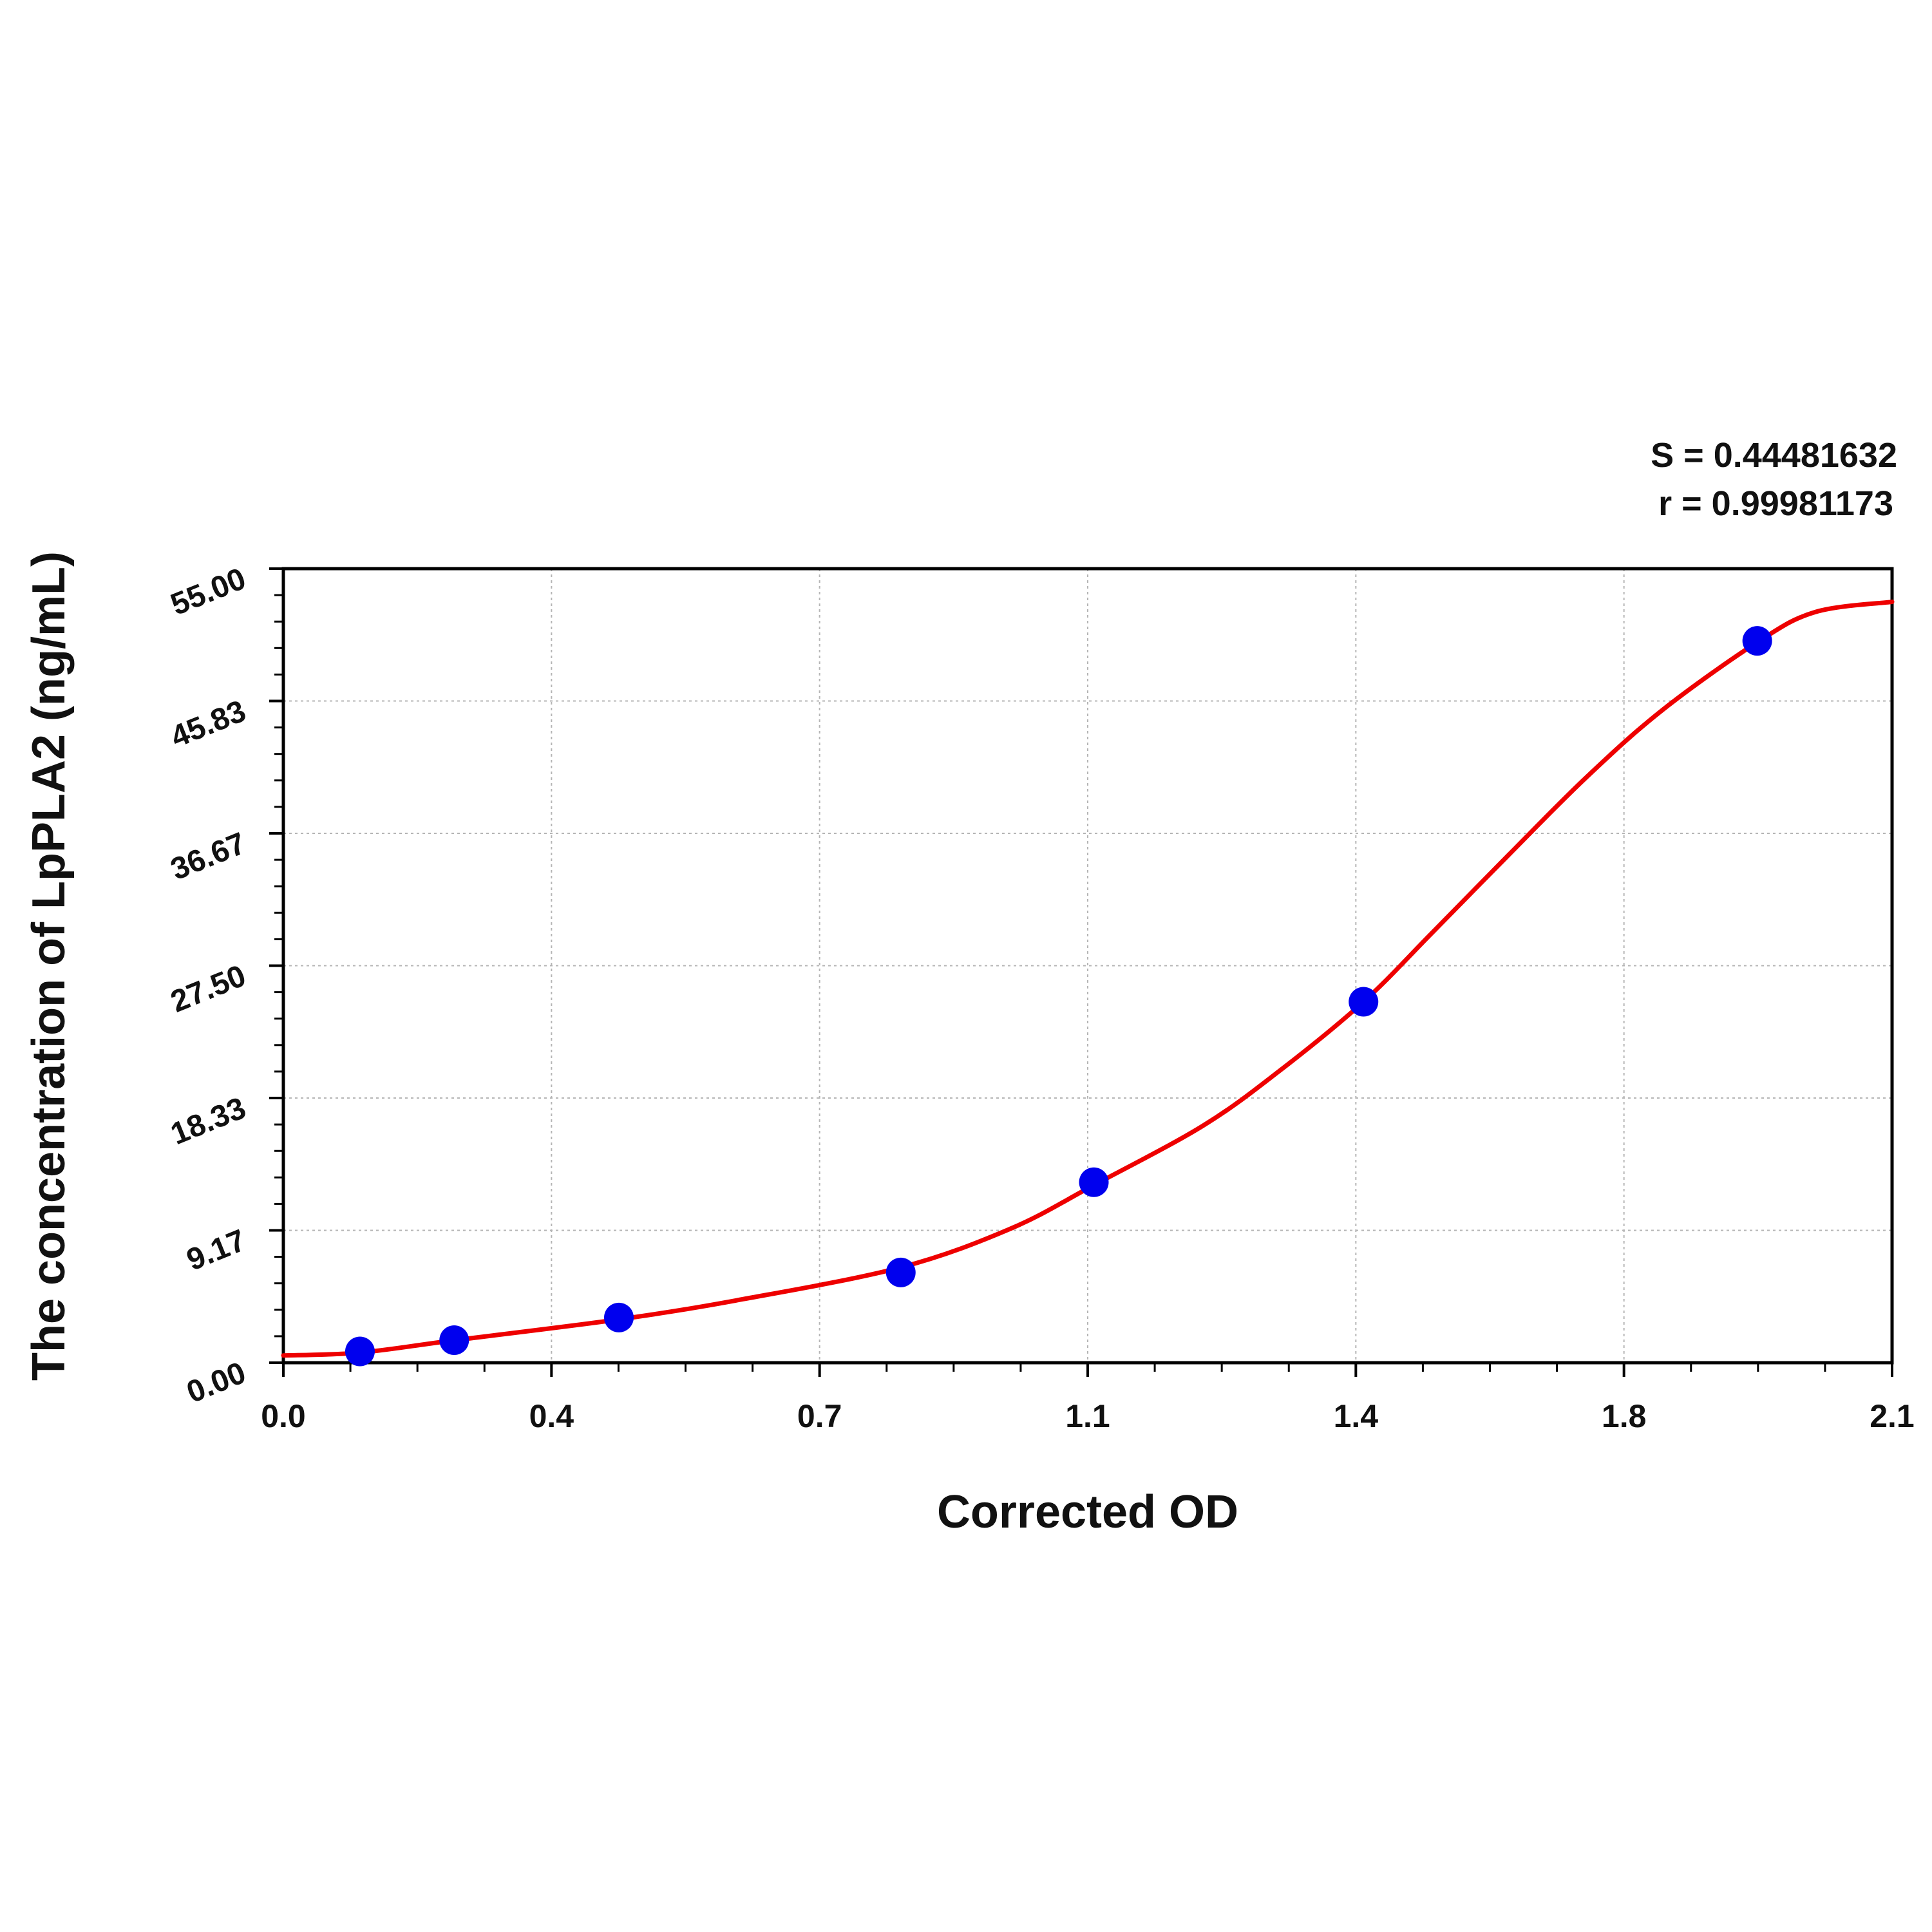  I want to click on y-tick-label: 36.67, so click(208, 856).